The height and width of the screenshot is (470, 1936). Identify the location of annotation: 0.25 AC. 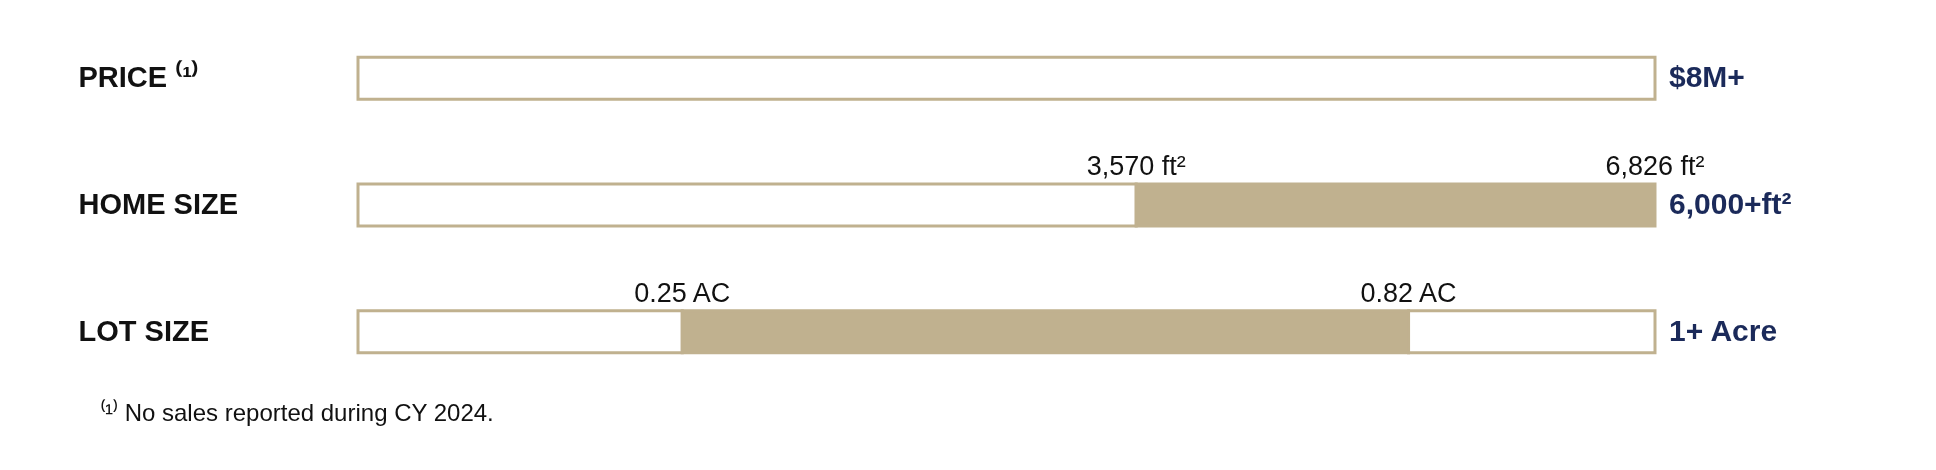
(682, 292).